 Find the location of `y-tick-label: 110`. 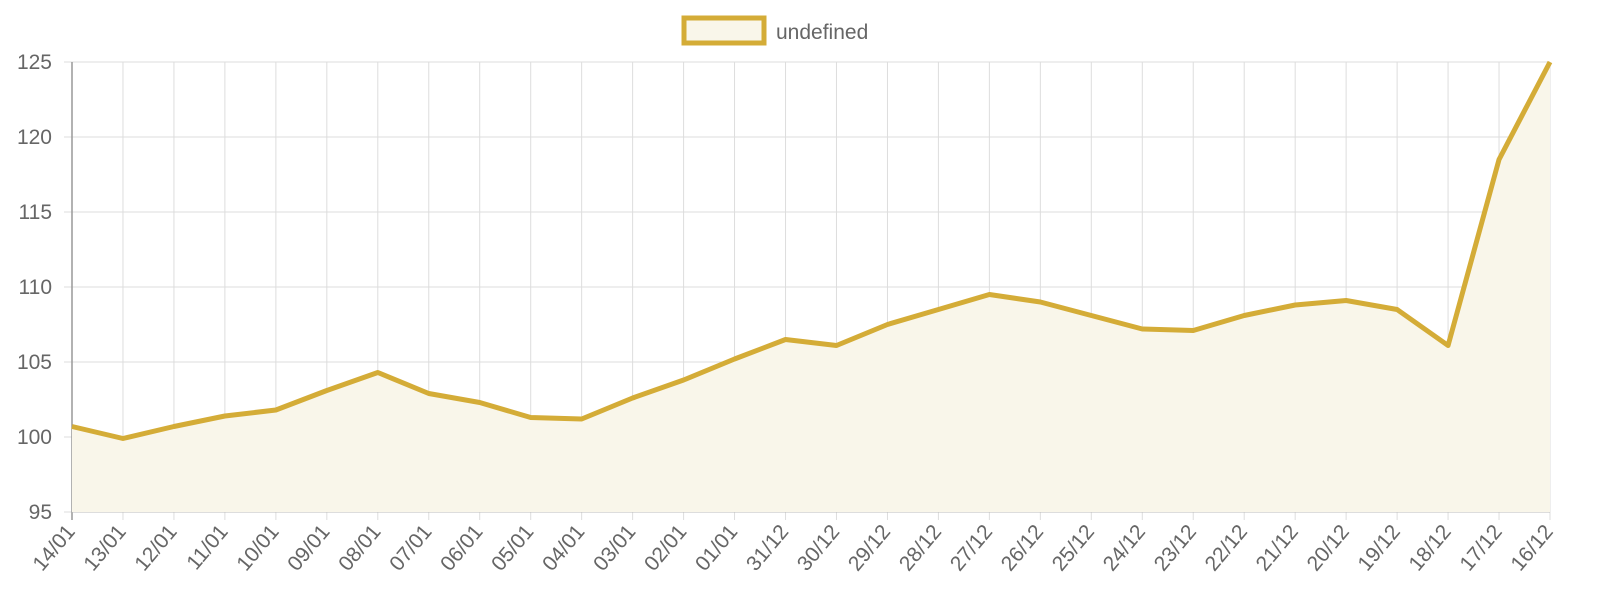

y-tick-label: 110 is located at coordinates (35, 287).